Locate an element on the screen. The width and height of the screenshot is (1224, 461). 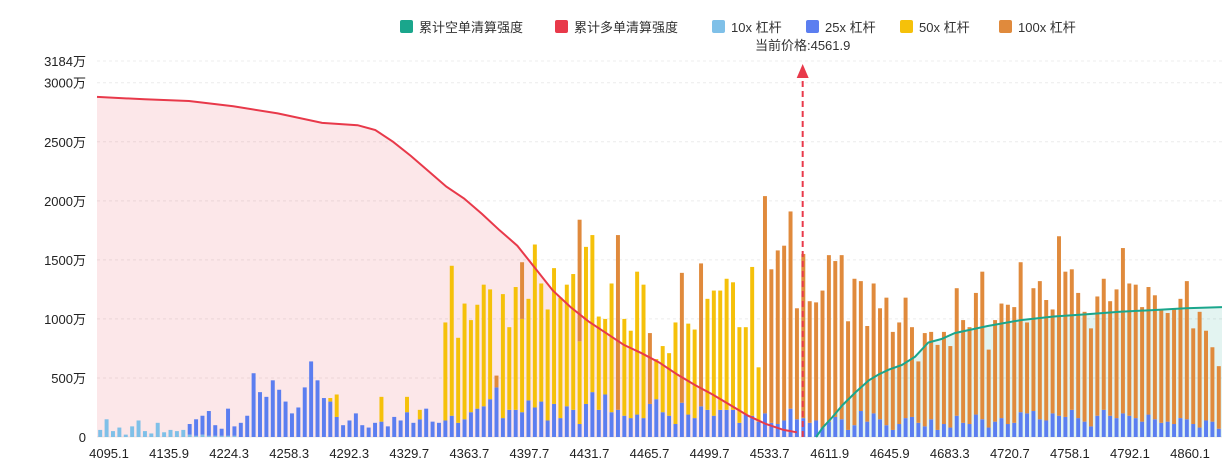
y-tick-label: 1500万 is located at coordinates (65, 260).